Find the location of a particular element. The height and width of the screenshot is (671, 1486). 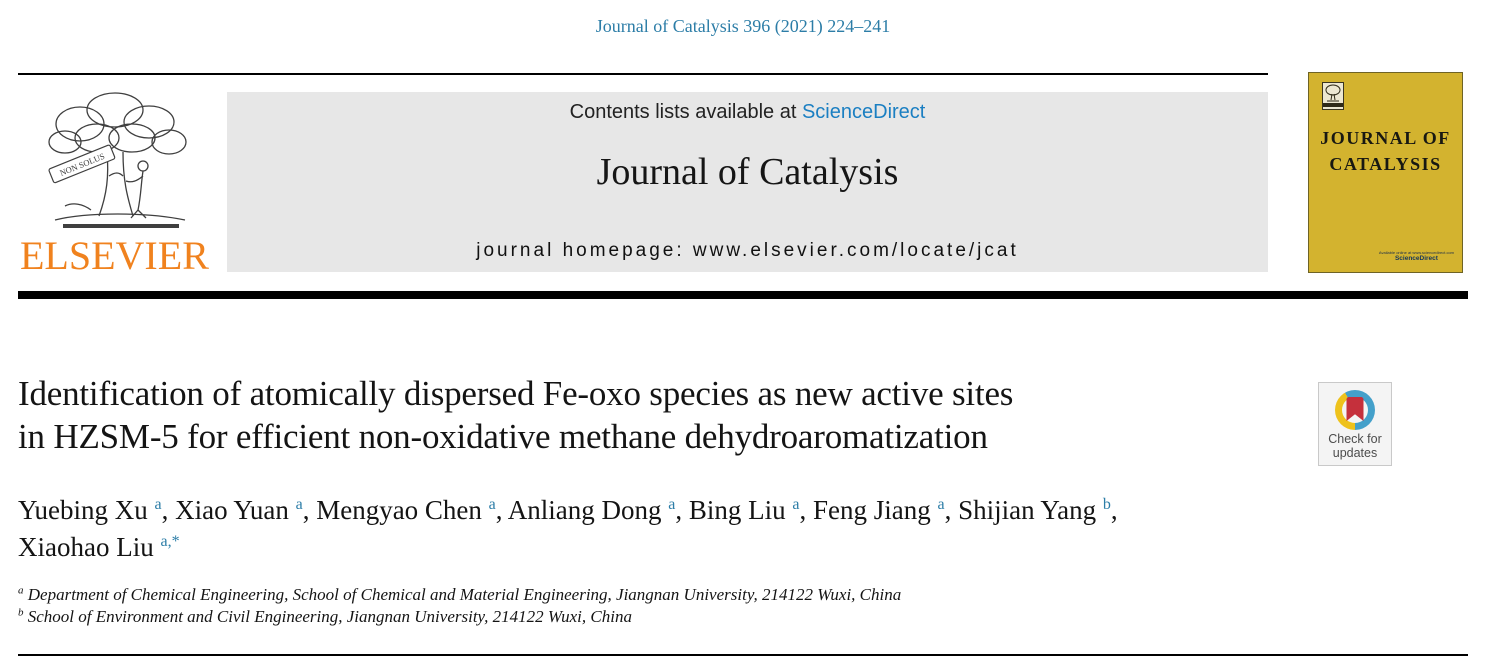

sciencedirect-link: ScienceDirect is located at coordinates (863, 112).